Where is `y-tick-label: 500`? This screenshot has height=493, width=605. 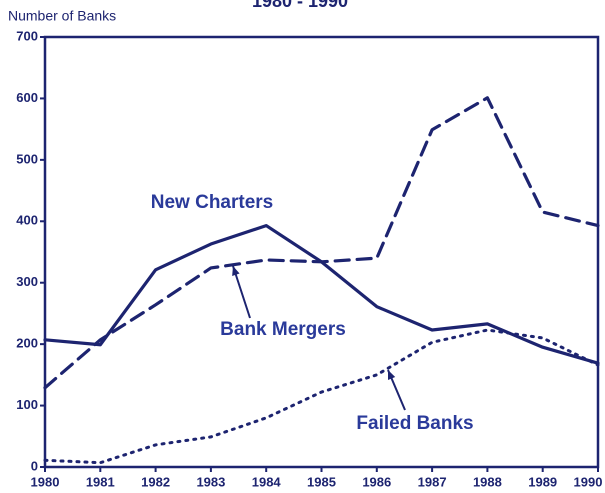 y-tick-label: 500 is located at coordinates (27, 158).